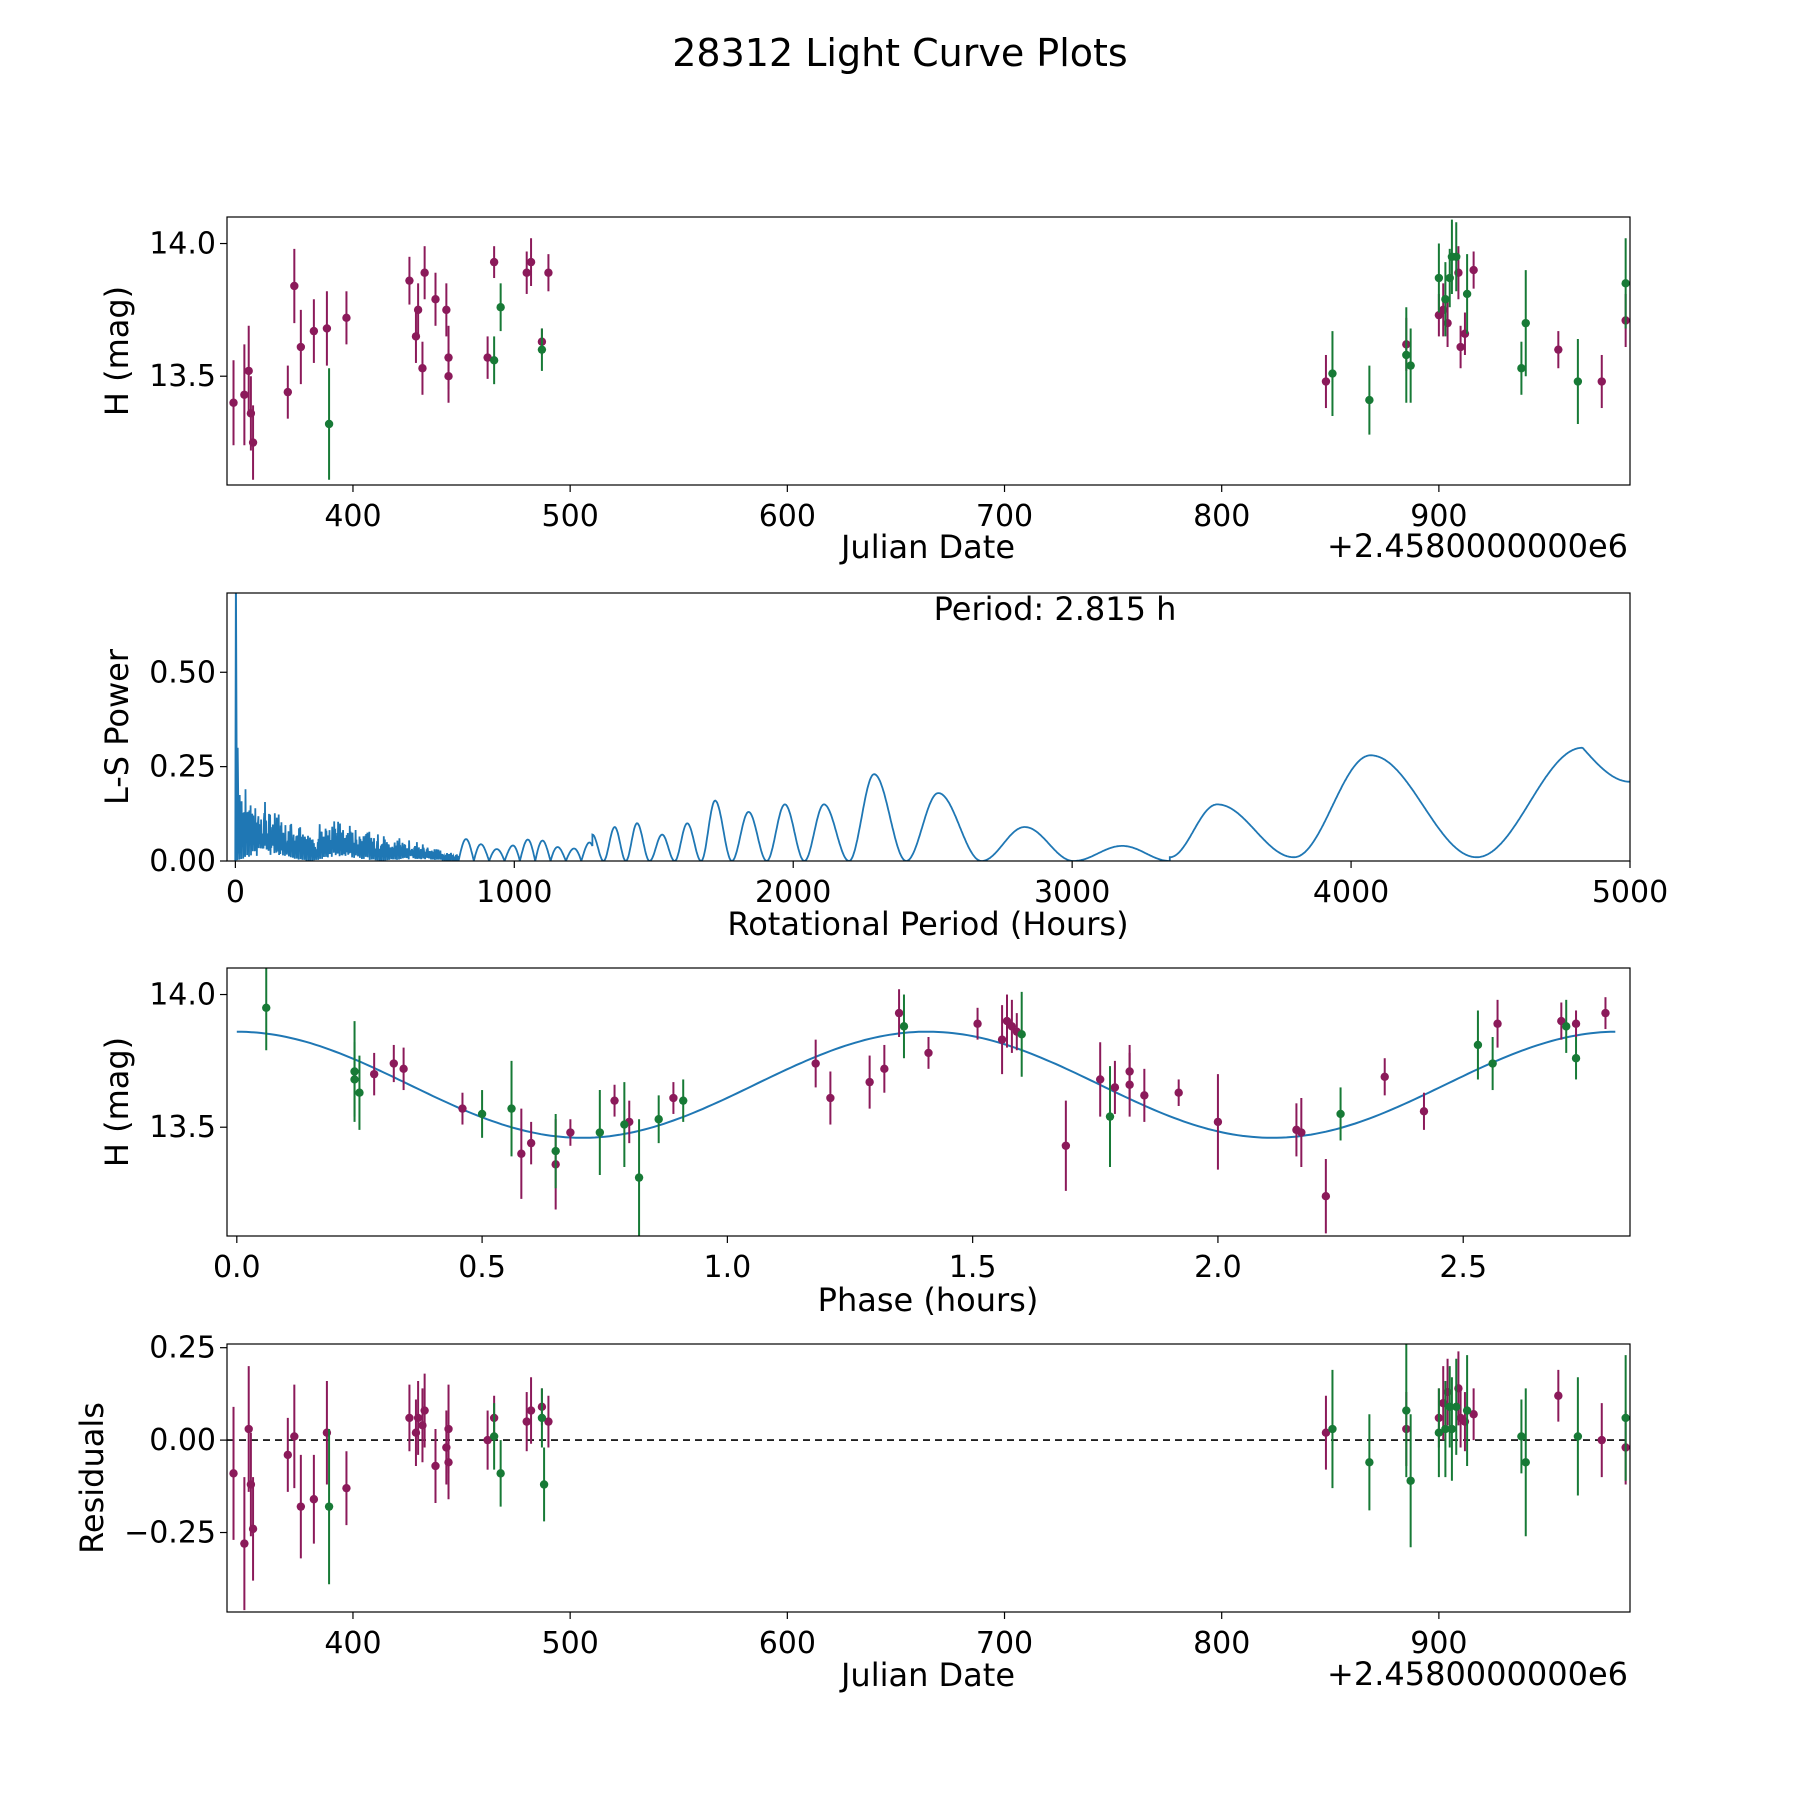 The image size is (1800, 1800). What do you see at coordinates (927, 547) in the screenshot?
I see `lightcurve-x-label: Julian Date` at bounding box center [927, 547].